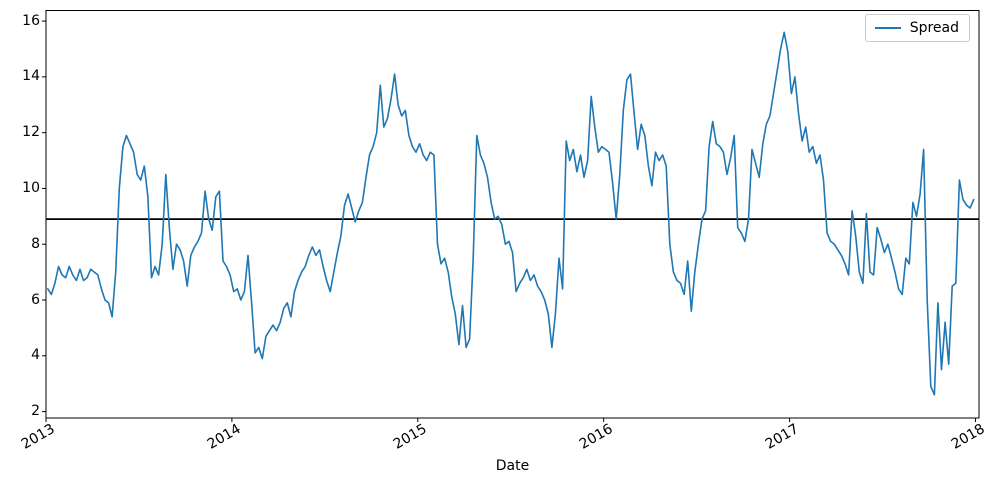 This screenshot has height=487, width=987. What do you see at coordinates (512, 466) in the screenshot?
I see `x-axis-title: Date` at bounding box center [512, 466].